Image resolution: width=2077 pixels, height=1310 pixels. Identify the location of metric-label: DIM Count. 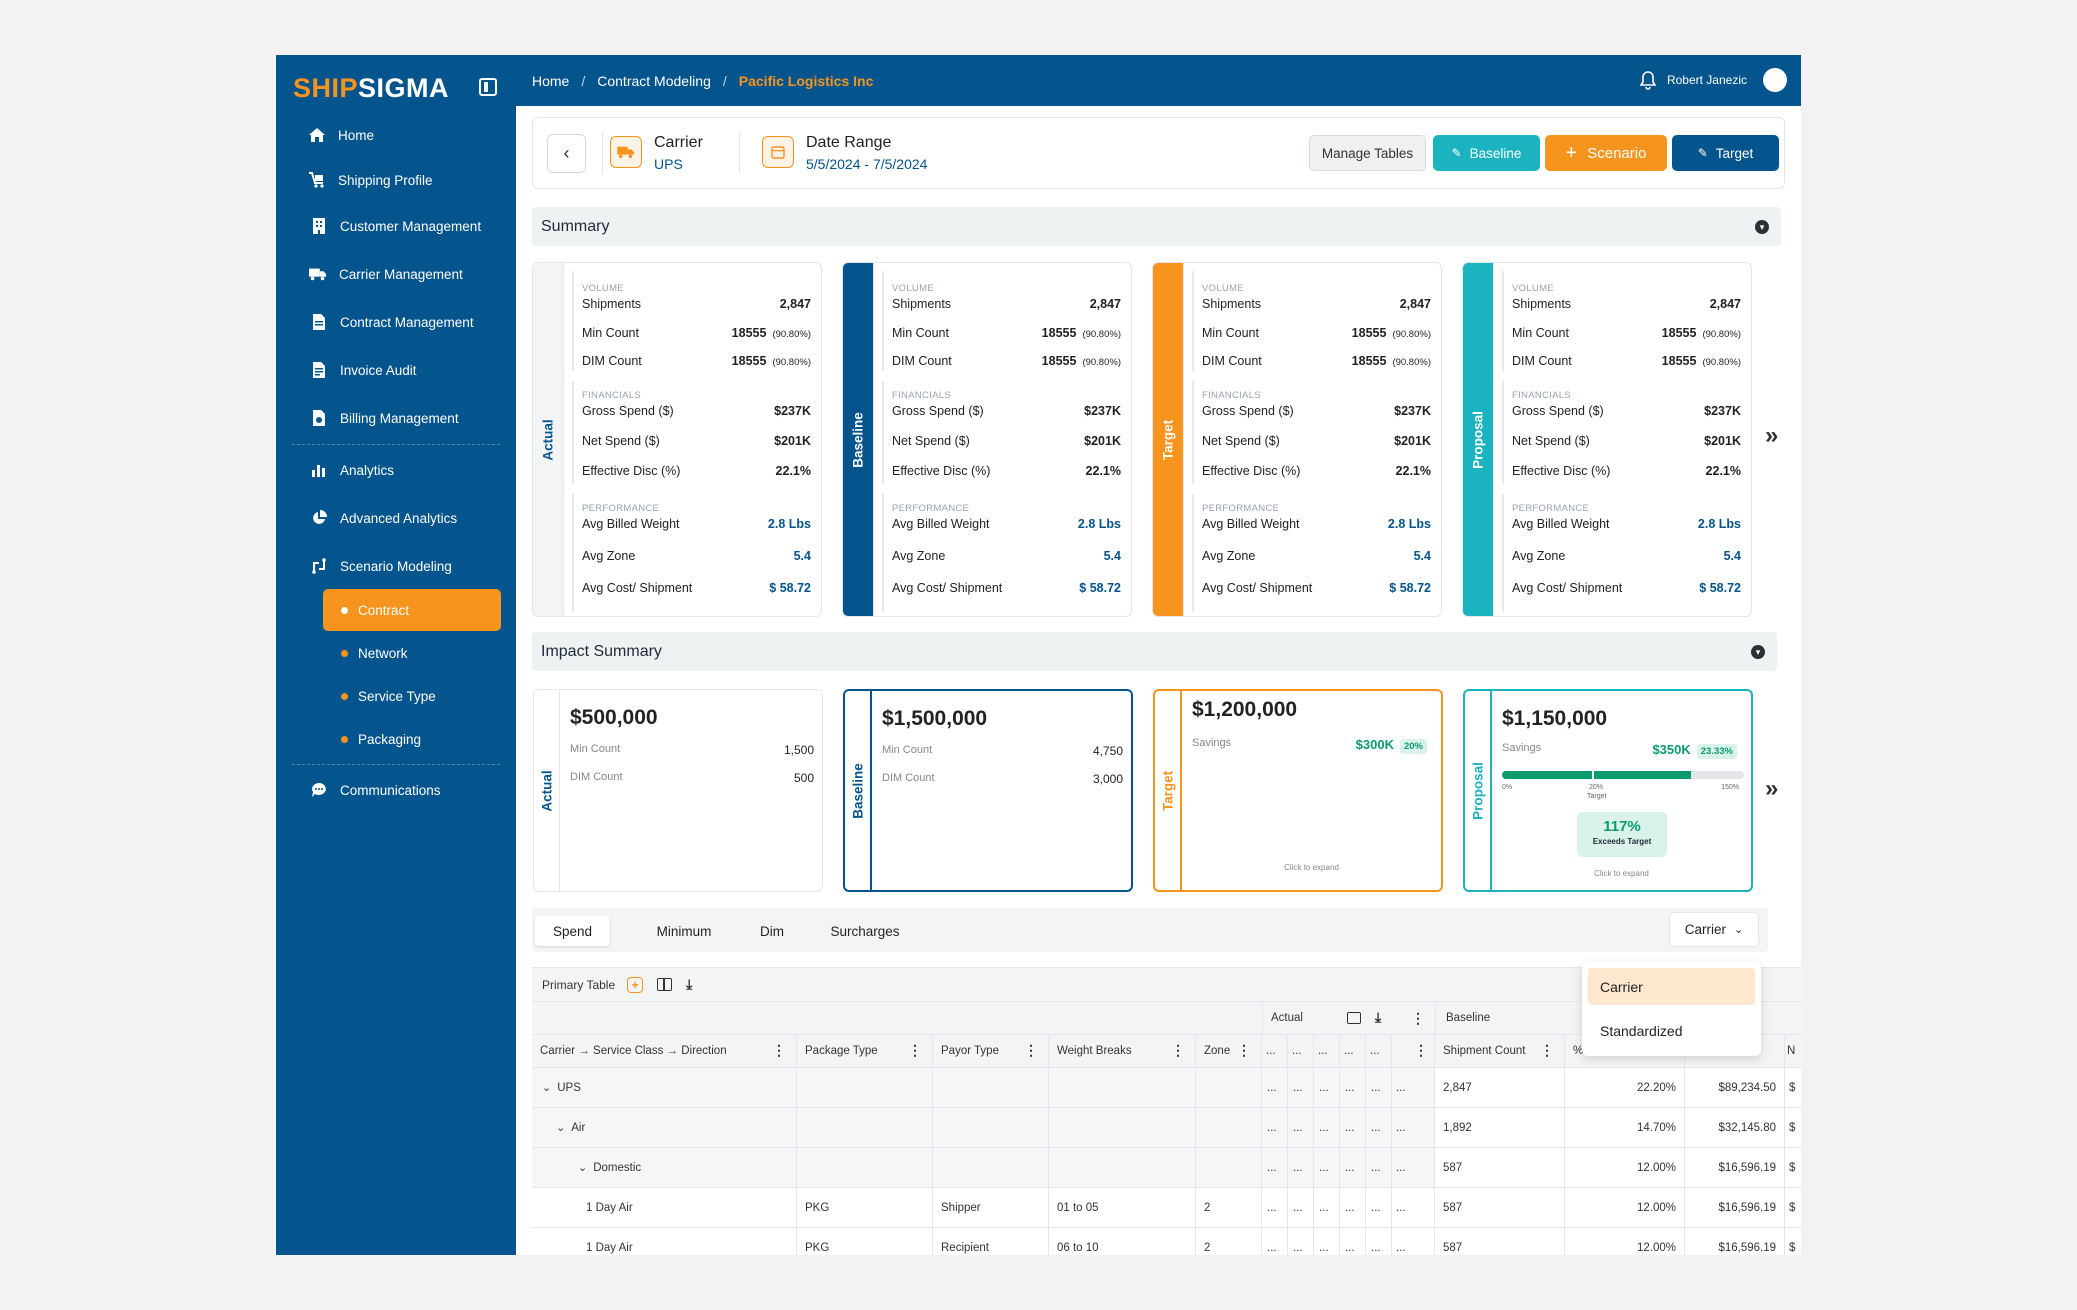
(612, 361).